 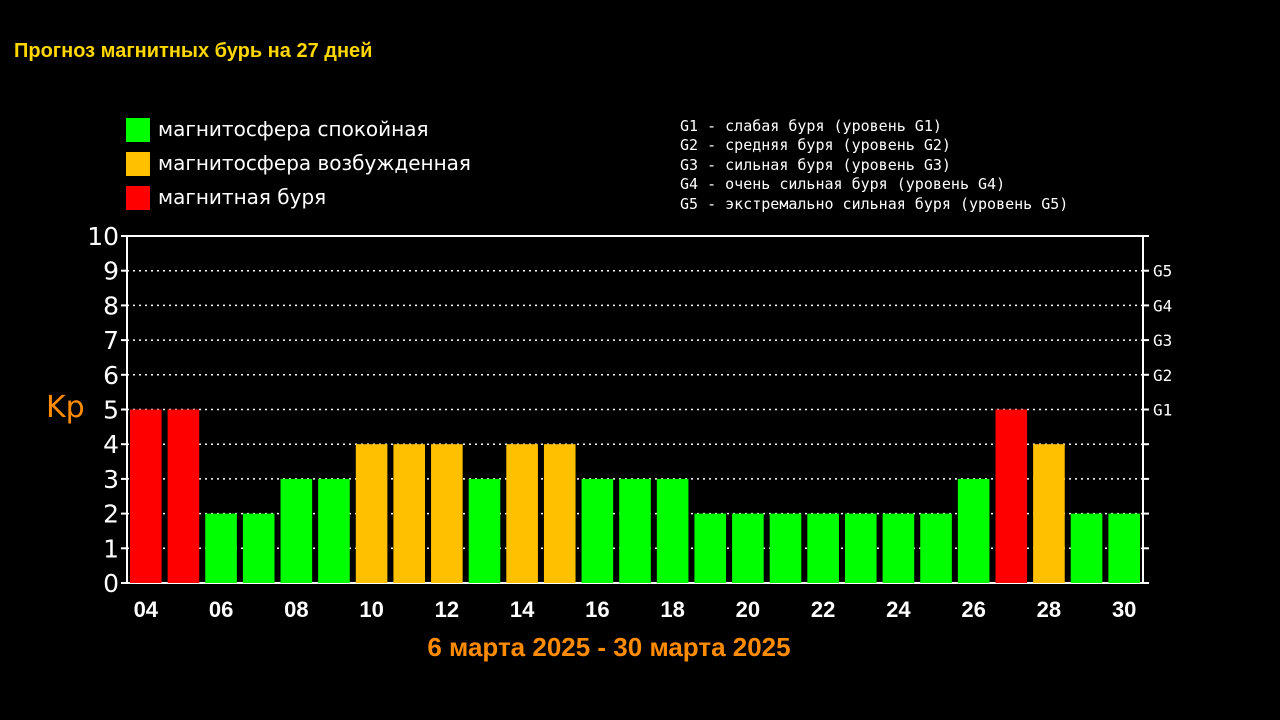 I want to click on g-level-g4: G4 - очень сильная буря (уровень G4), so click(x=843, y=184).